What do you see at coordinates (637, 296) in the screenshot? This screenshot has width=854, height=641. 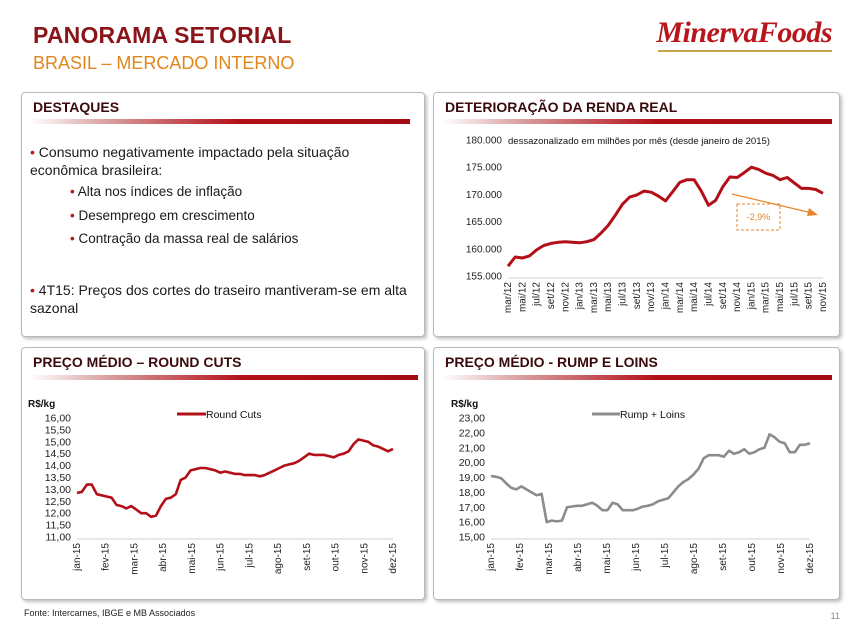 I see `x-tick-label: set/13` at bounding box center [637, 296].